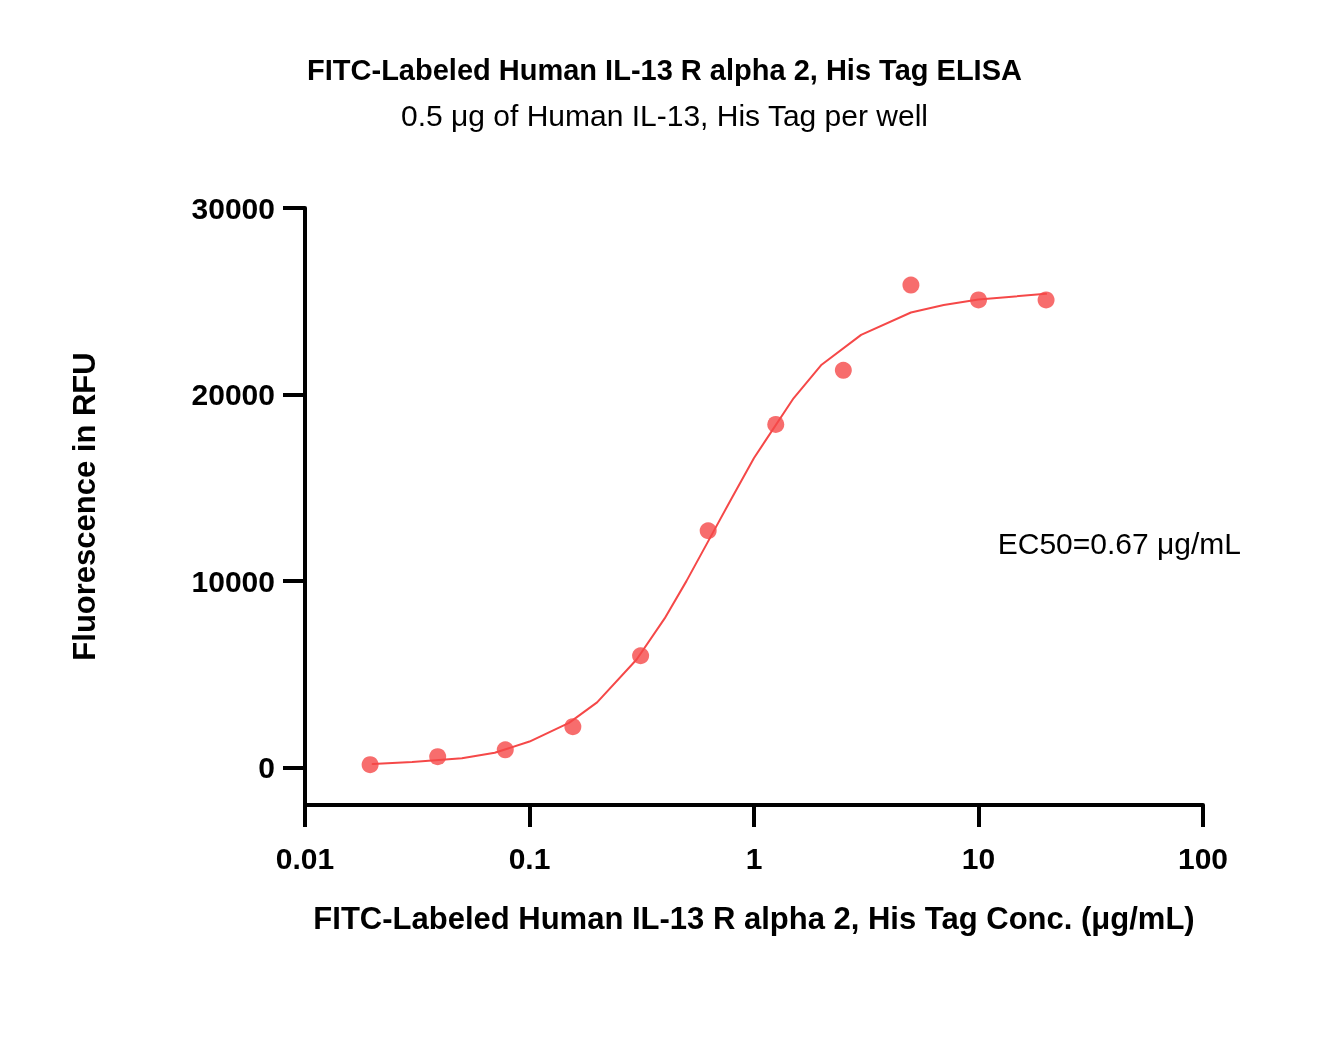  Describe the element at coordinates (305, 858) in the screenshot. I see `x-tick-label: 0.01` at that location.